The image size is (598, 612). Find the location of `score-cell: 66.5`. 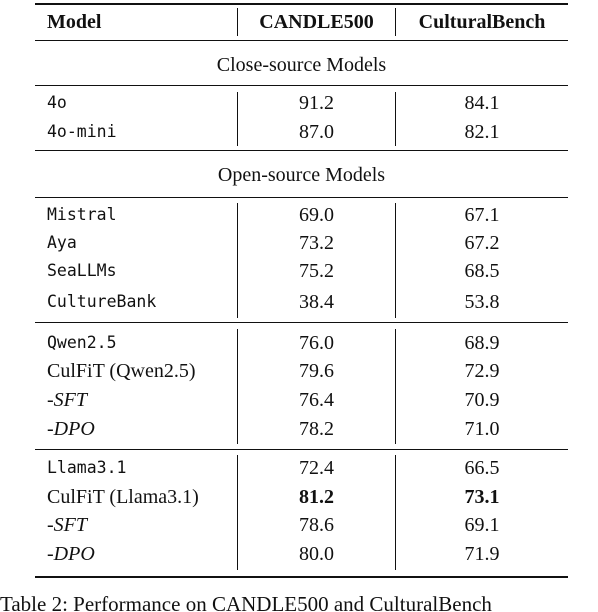

score-cell: 66.5 is located at coordinates (482, 468).